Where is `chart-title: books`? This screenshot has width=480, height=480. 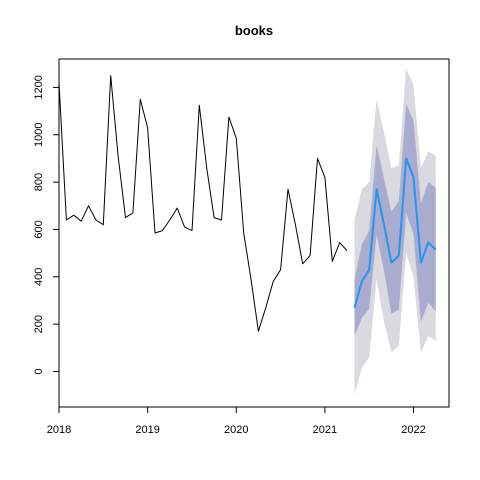 chart-title: books is located at coordinates (254, 30).